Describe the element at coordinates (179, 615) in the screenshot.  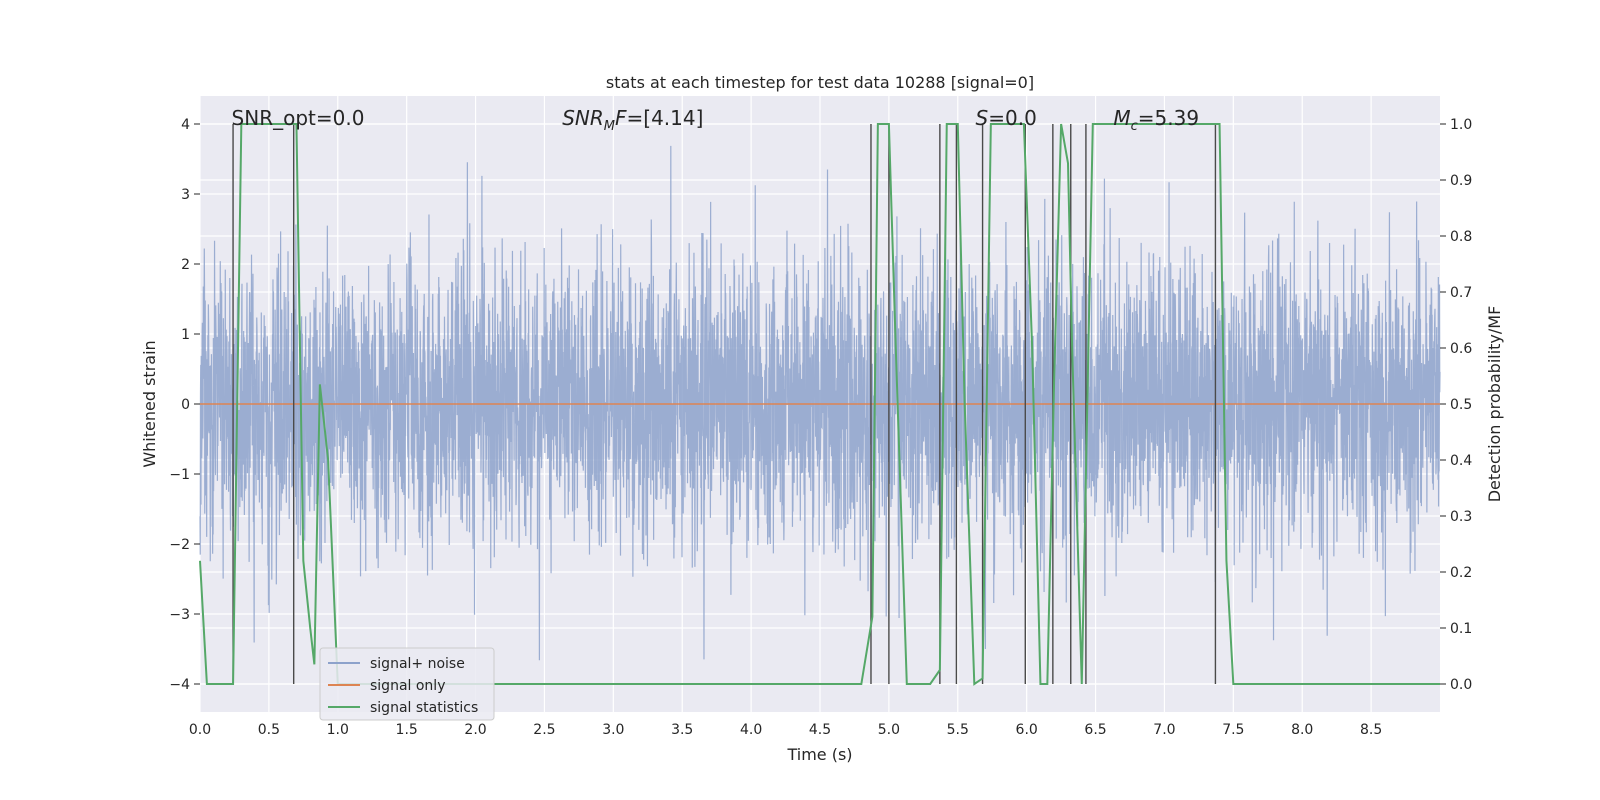
I see `y-tick-label: −3` at that location.